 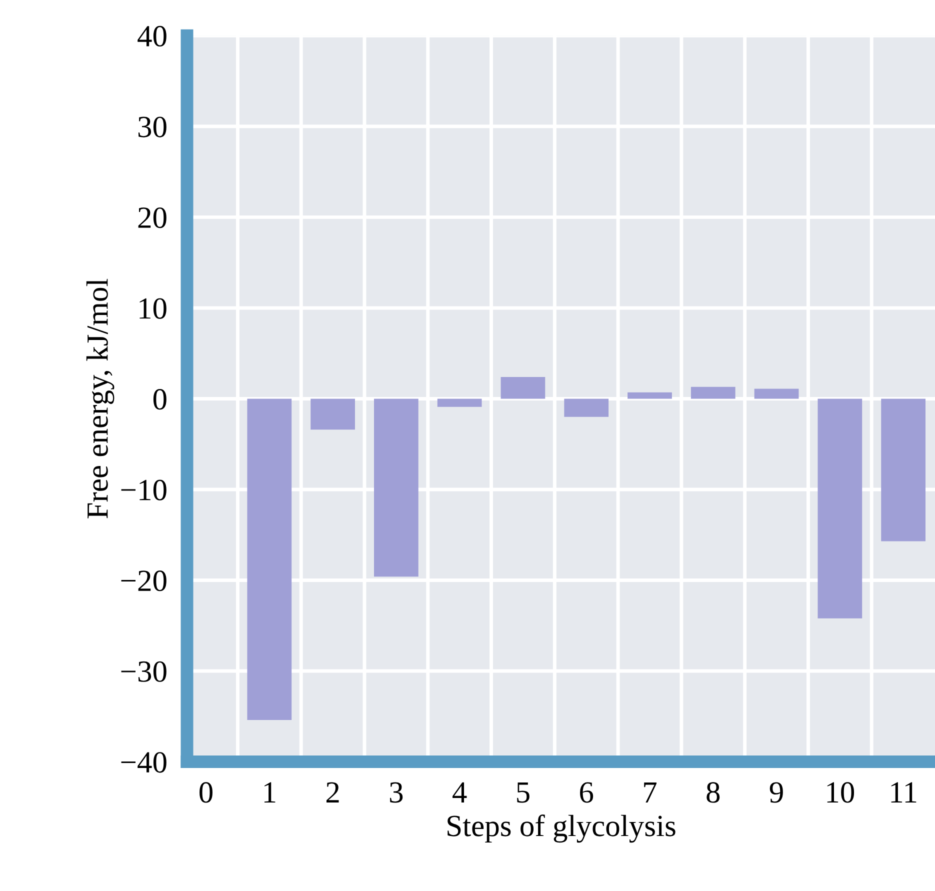 I want to click on x-tick-label: 4, so click(x=459, y=792).